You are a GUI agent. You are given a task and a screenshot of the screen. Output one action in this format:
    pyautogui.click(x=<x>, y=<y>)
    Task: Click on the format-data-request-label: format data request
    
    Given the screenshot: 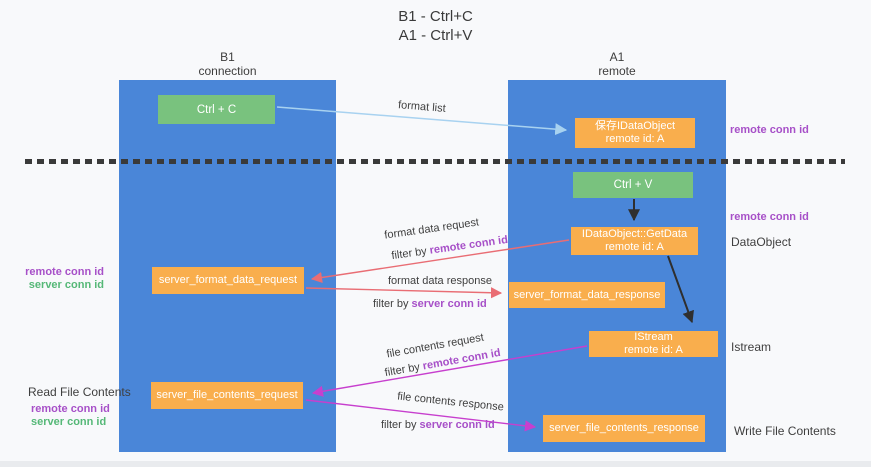 What is the action you would take?
    pyautogui.click(x=431, y=229)
    